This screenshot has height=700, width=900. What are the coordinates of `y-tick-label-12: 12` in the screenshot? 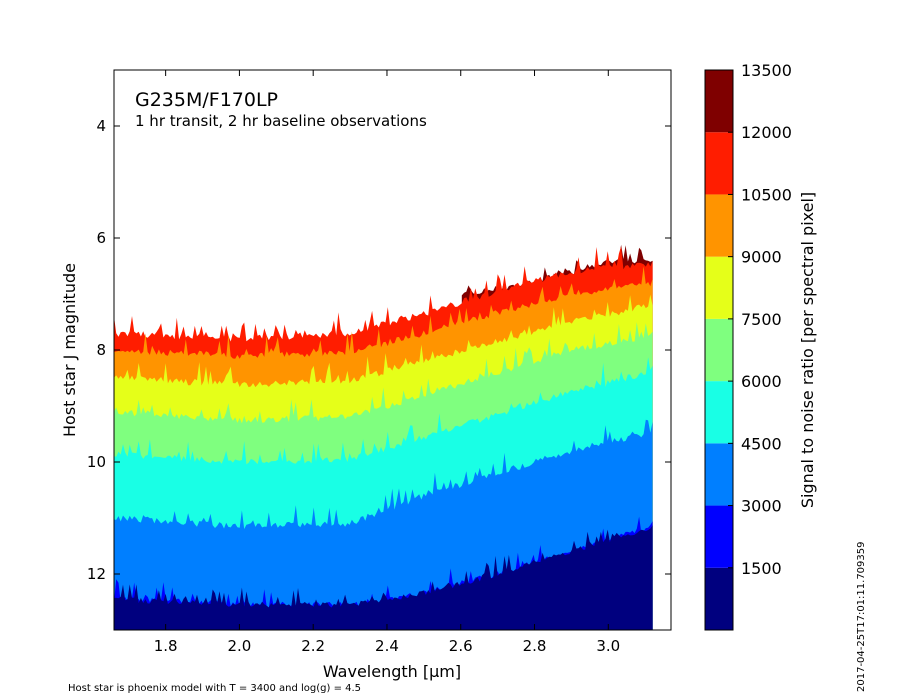 It's located at (96, 574).